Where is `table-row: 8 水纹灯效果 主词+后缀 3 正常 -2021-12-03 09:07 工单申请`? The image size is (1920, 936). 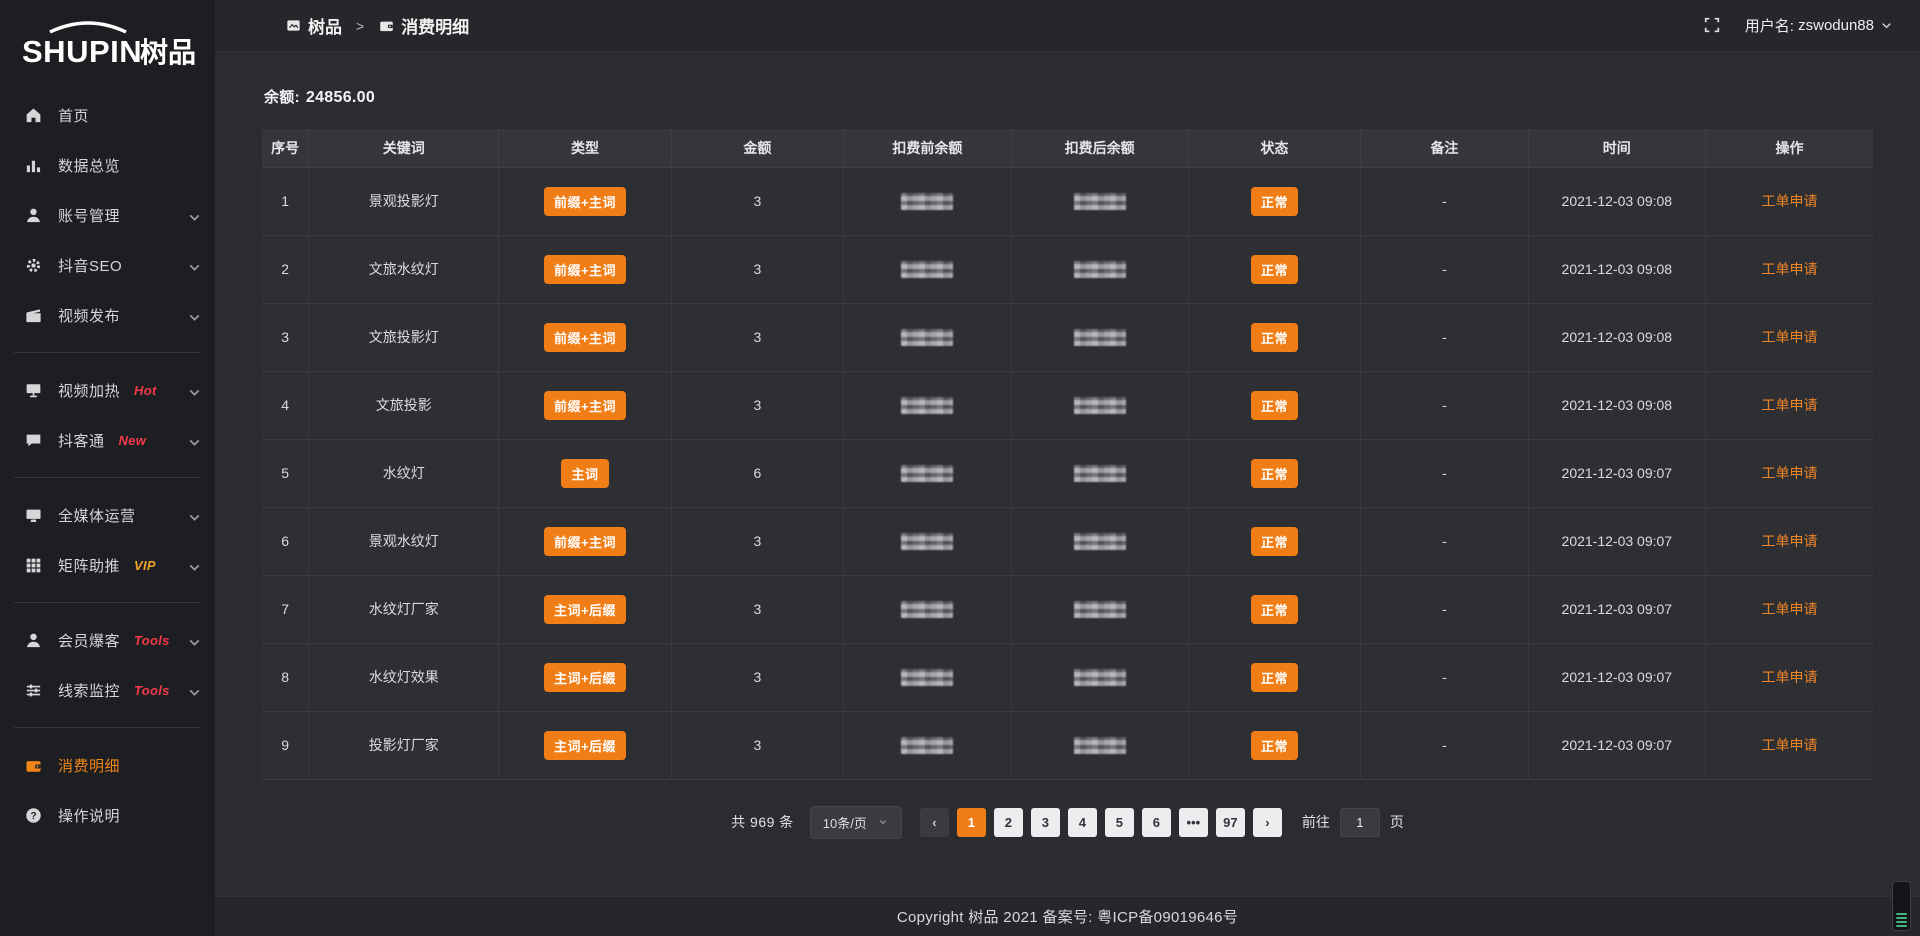
table-row: 8 水纹灯效果 主词+后缀 3 正常 -2021-12-03 09:07 工单申请 is located at coordinates (1067, 677).